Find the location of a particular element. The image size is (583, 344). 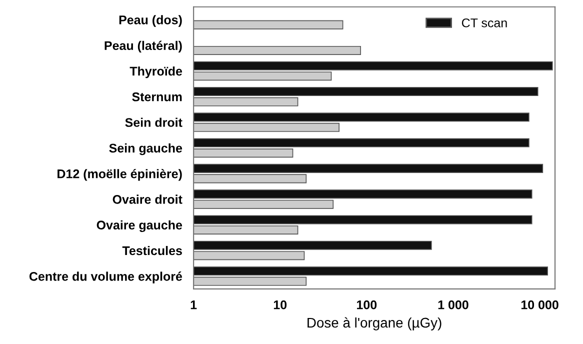

y-tick-label: Thyroïde is located at coordinates (156, 72).